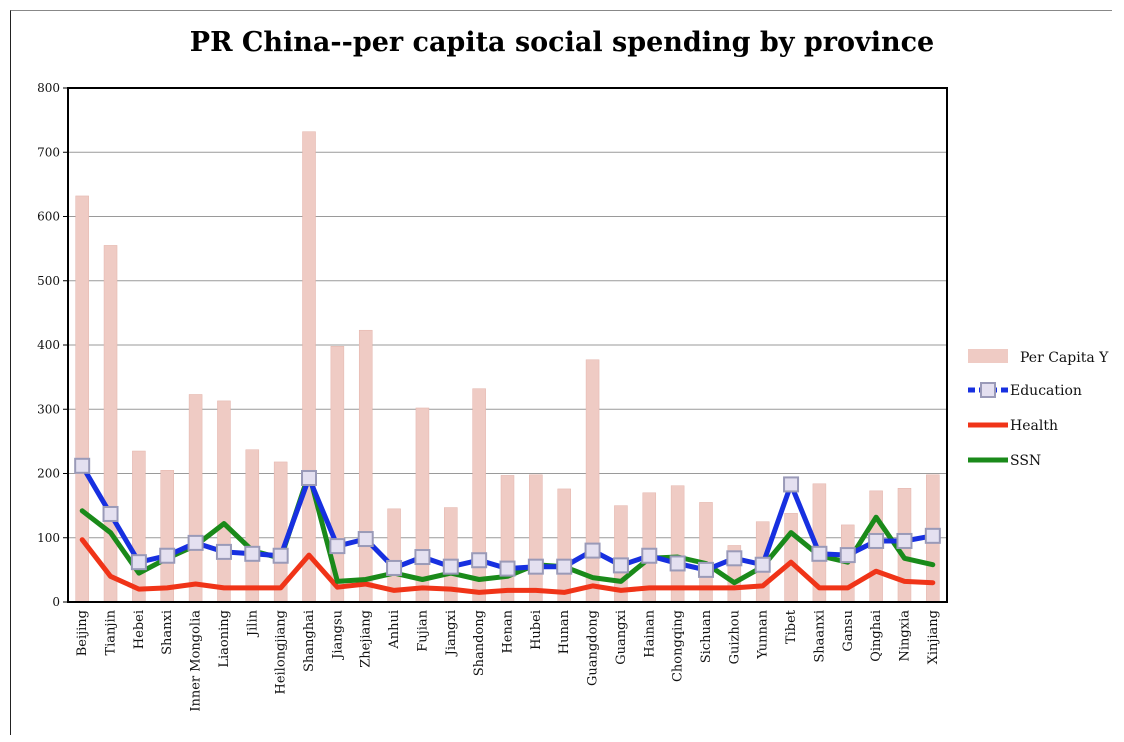  I want to click on legend-swatch-per-capita-y, so click(988, 356).